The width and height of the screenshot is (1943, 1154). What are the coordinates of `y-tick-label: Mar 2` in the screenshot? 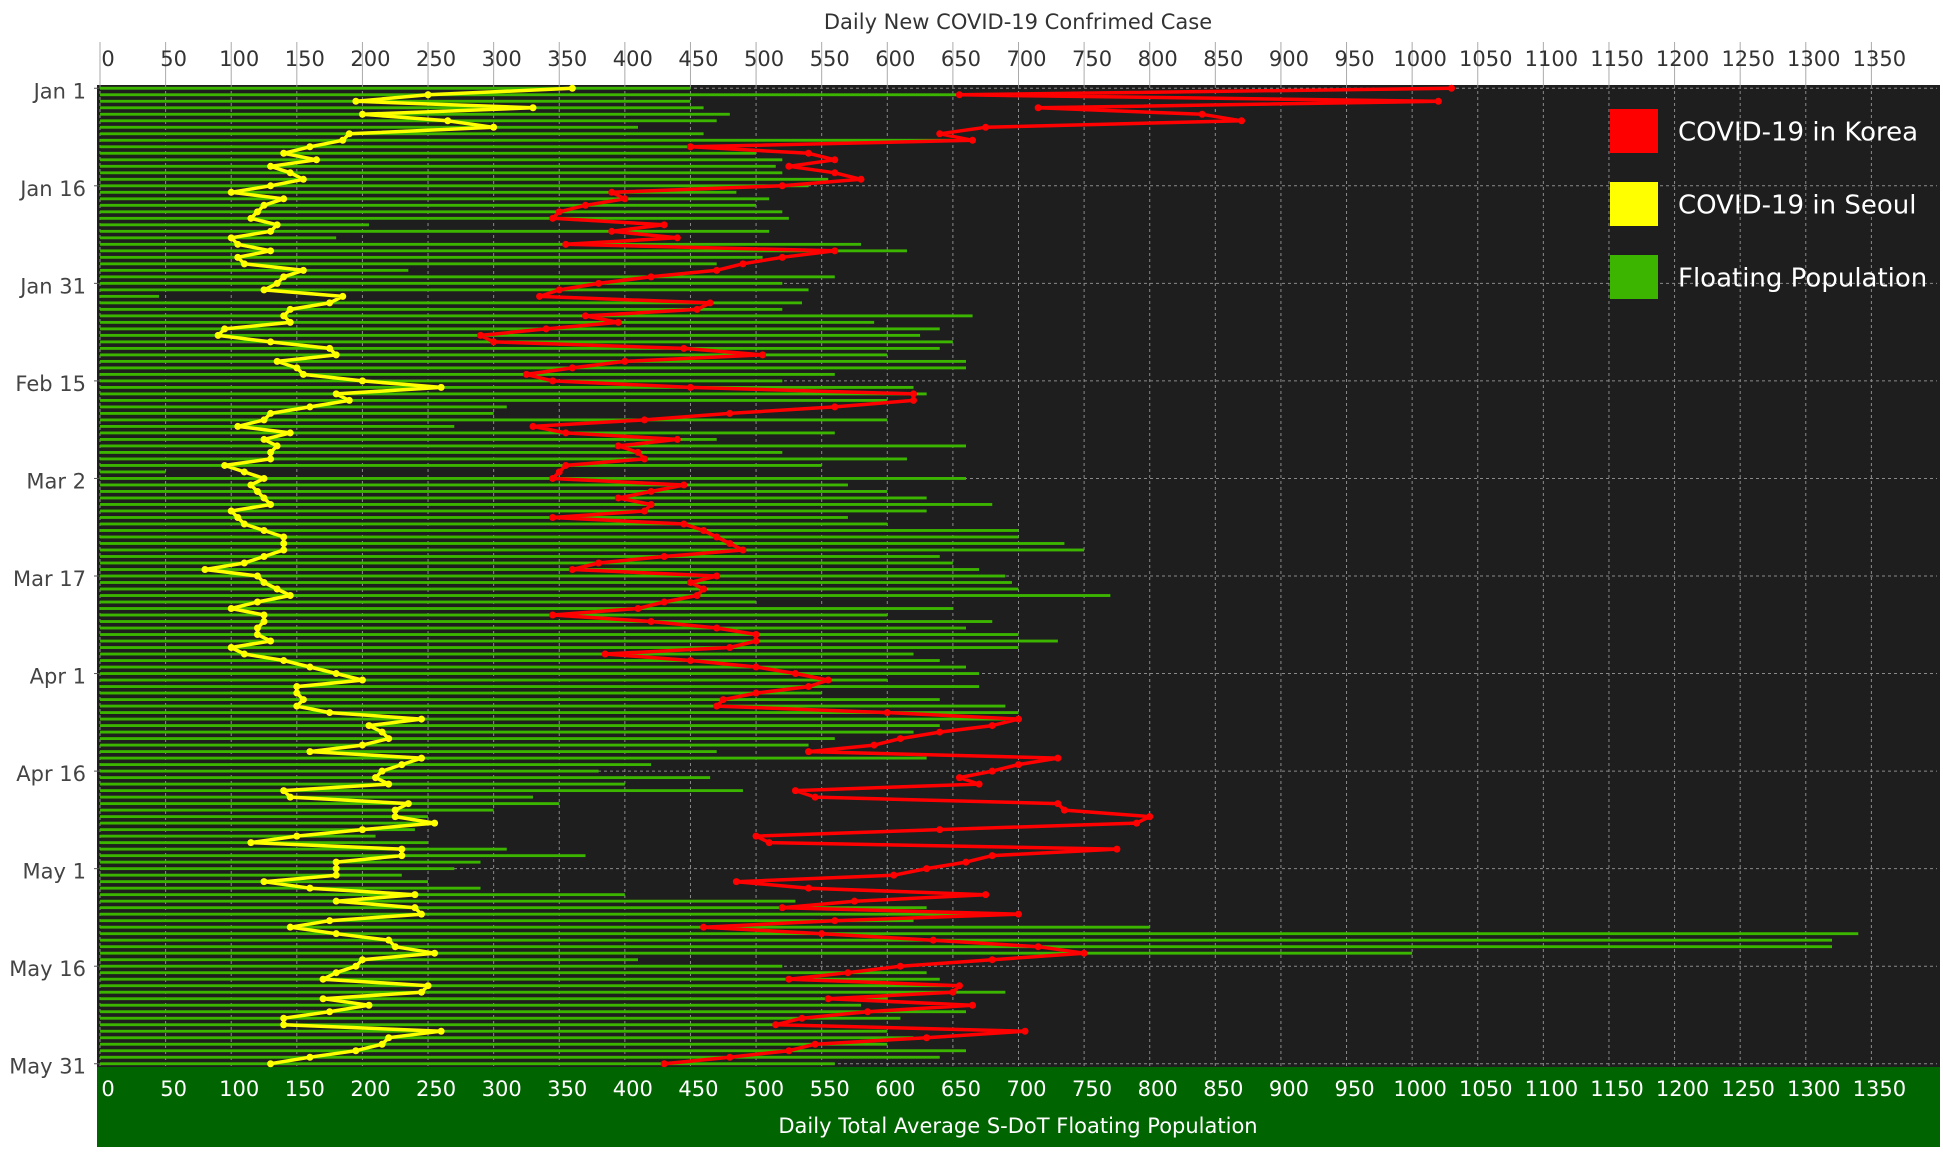 It's located at (56, 481).